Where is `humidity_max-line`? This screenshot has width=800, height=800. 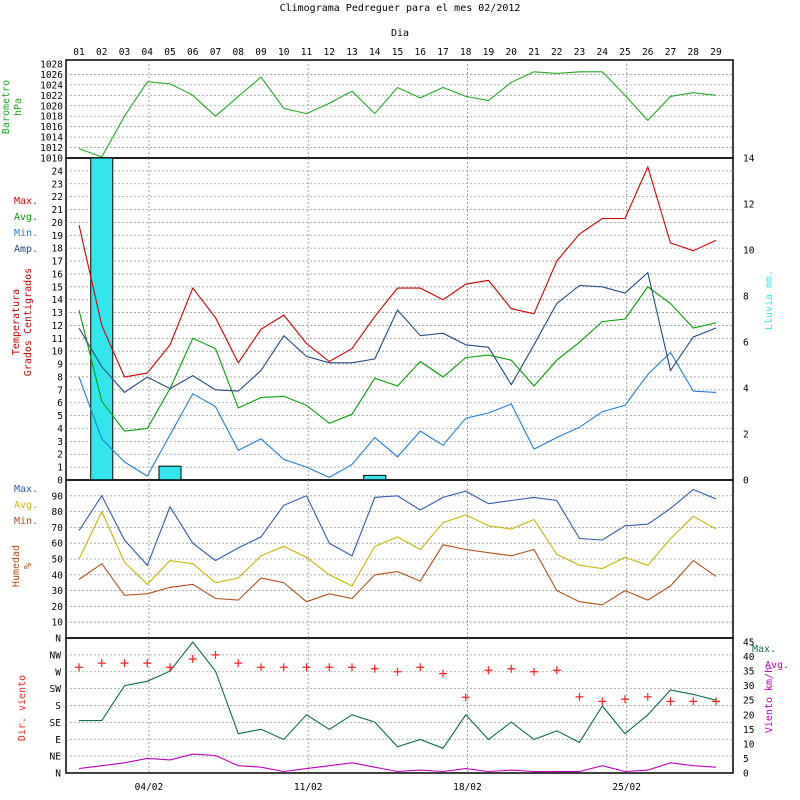
humidity_max-line is located at coordinates (397, 527).